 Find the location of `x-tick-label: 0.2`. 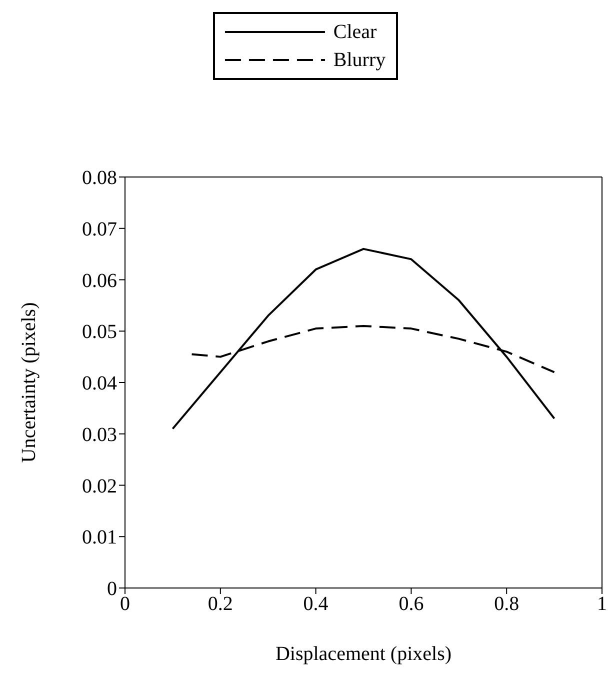

x-tick-label: 0.2 is located at coordinates (220, 604).